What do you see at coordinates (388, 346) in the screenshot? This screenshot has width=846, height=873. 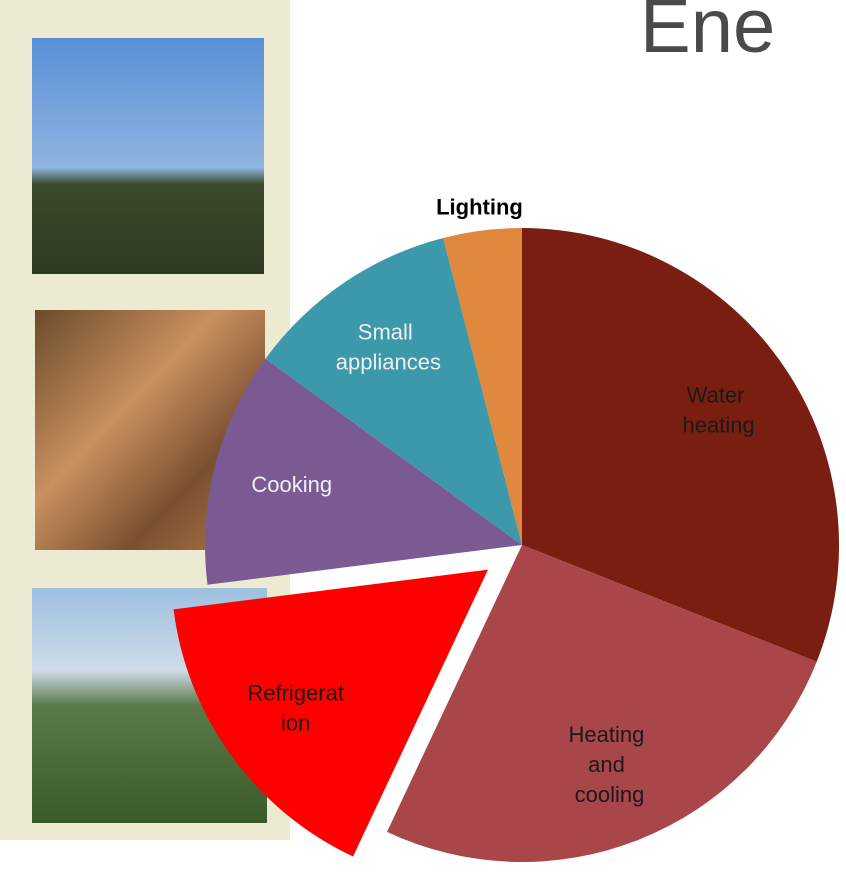 I see `slice-label: Small appliances` at bounding box center [388, 346].